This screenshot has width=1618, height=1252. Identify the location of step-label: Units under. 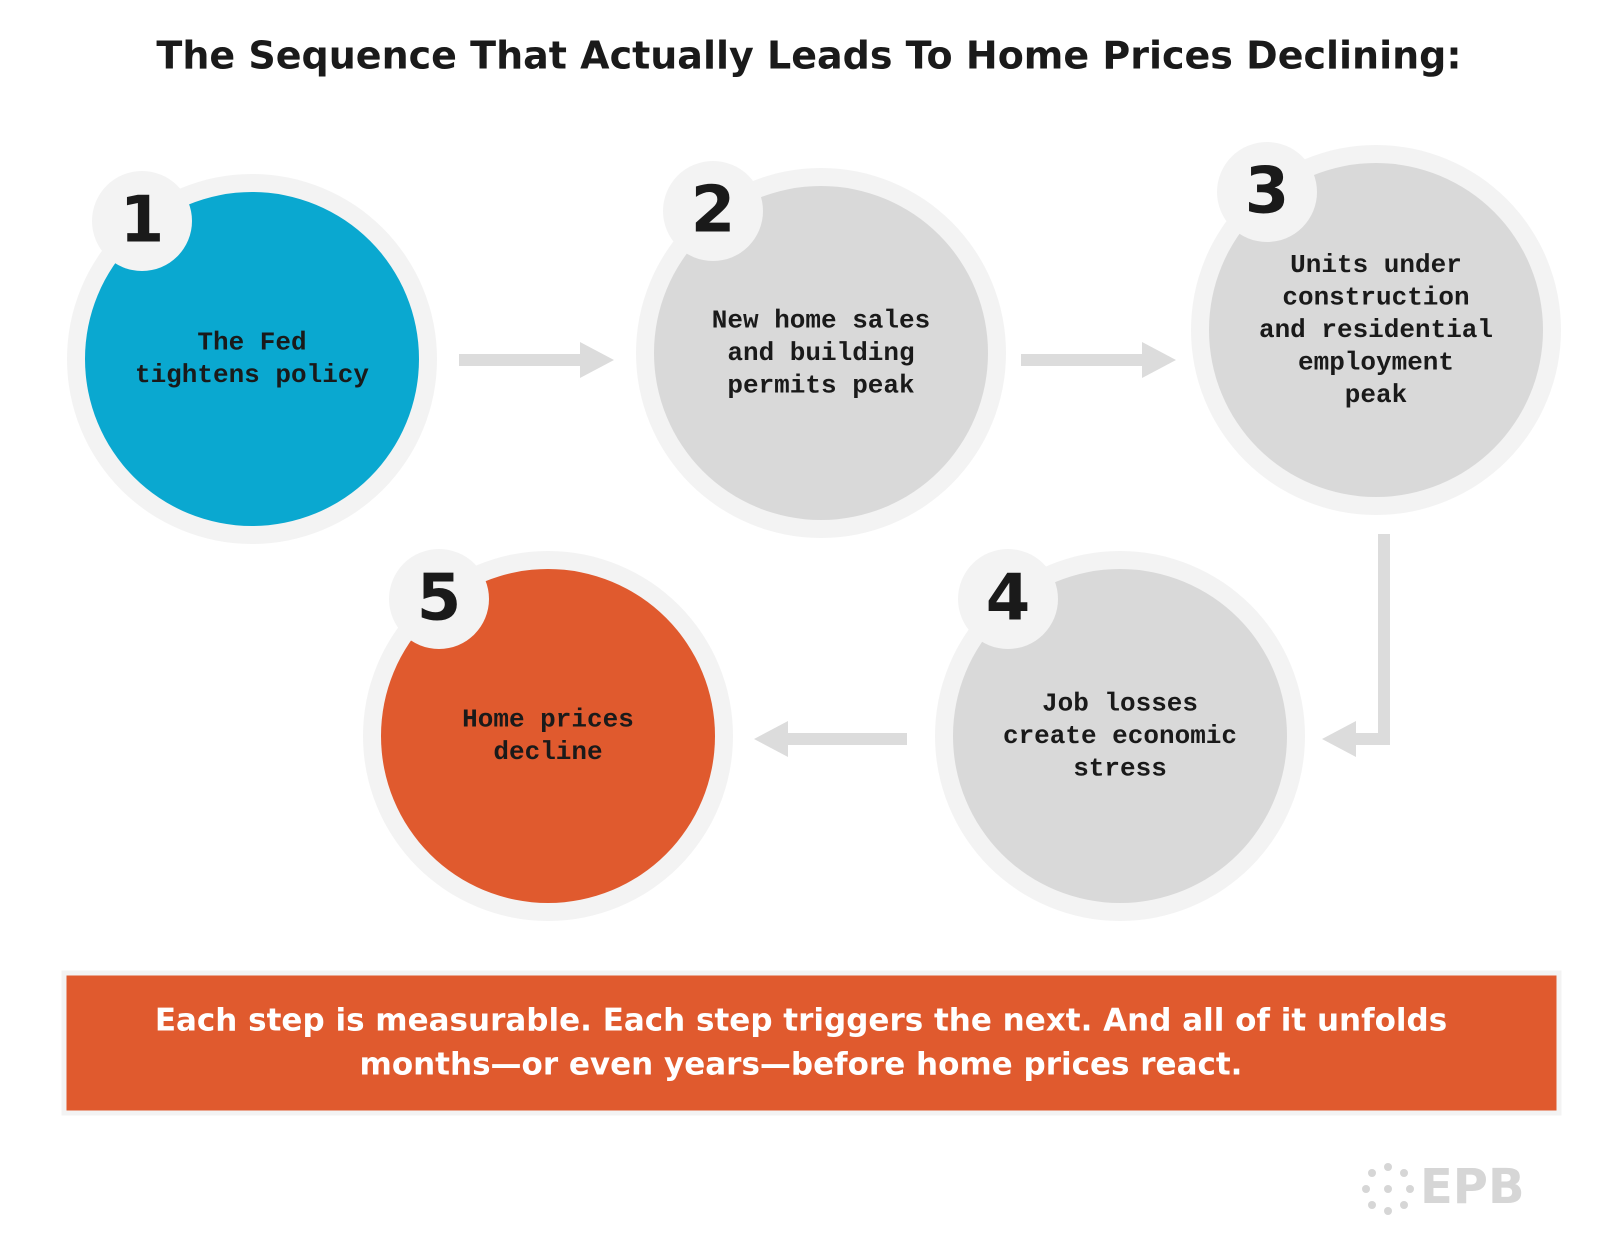
(1376, 265).